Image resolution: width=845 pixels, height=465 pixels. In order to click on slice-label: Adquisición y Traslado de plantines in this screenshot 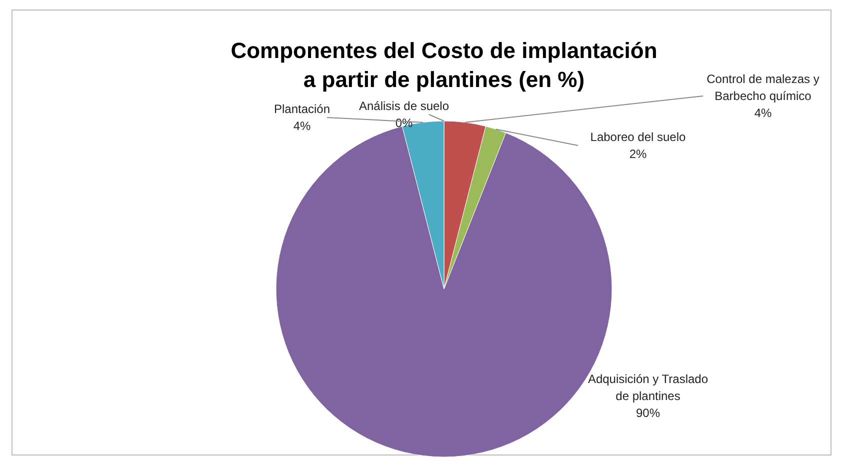, I will do `click(648, 387)`.